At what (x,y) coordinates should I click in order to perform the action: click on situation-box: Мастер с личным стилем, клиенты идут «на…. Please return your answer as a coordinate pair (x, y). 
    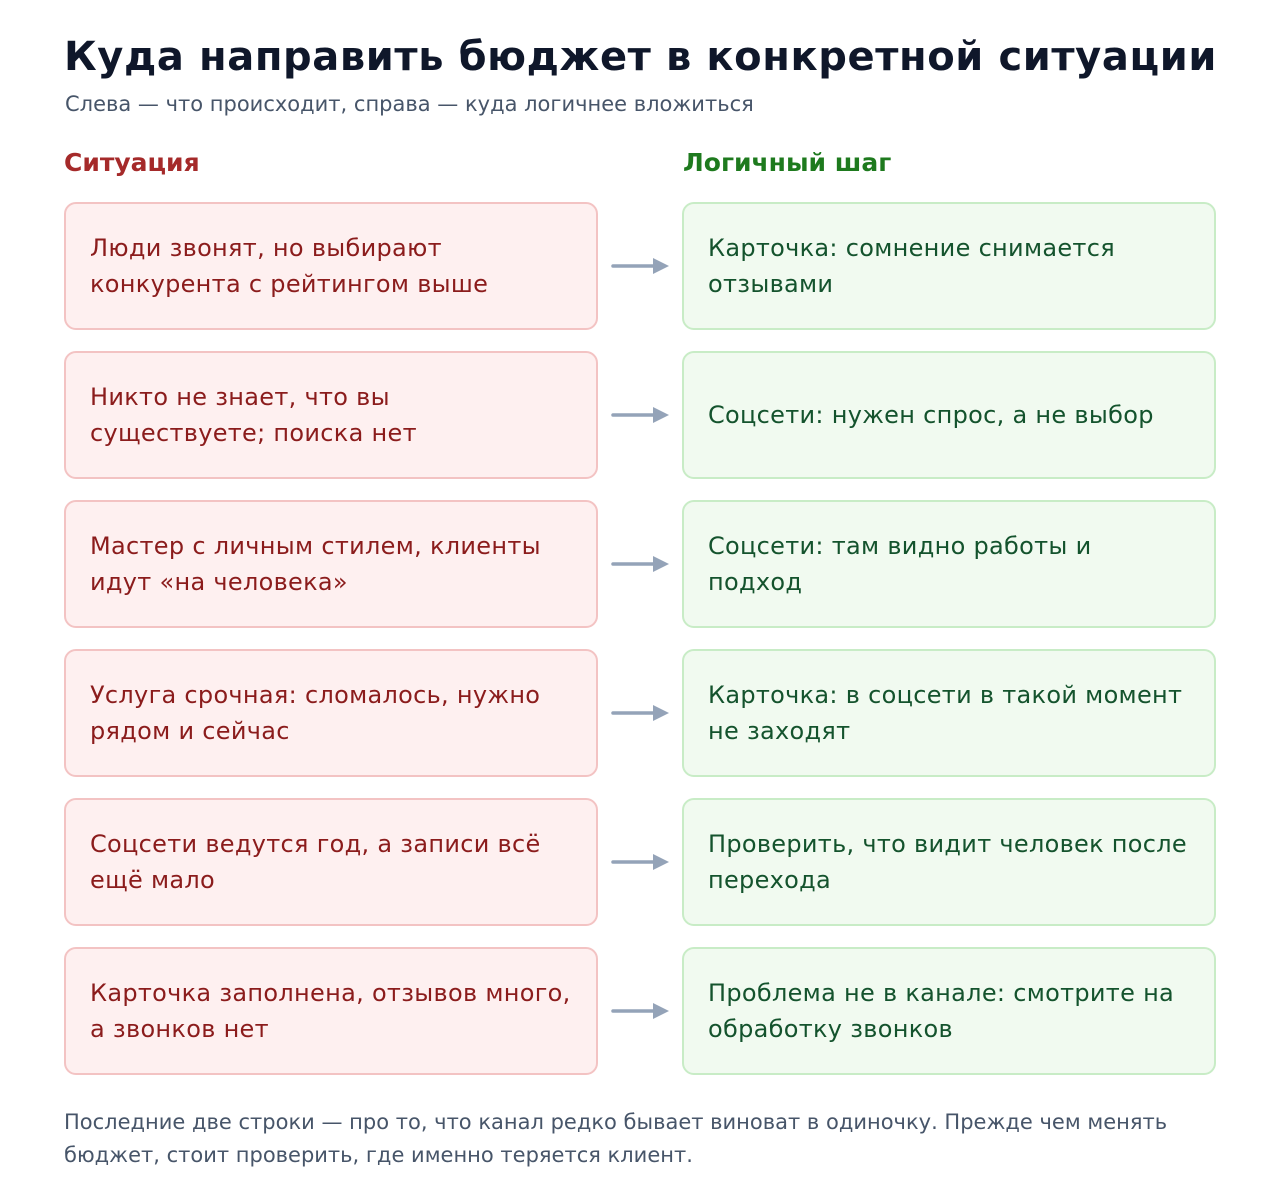
    Looking at the image, I should click on (331, 564).